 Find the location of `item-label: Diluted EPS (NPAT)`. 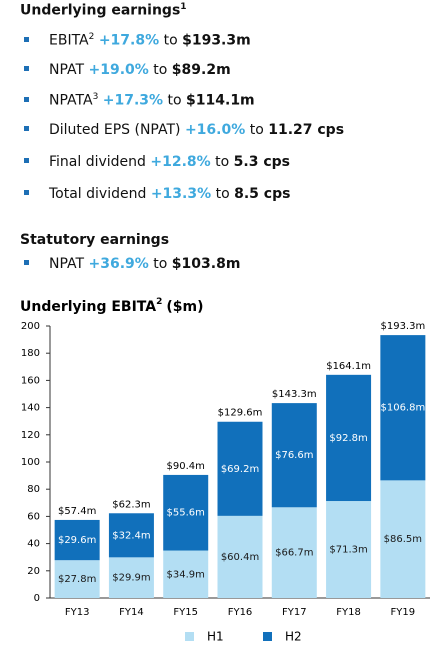

item-label: Diluted EPS (NPAT) is located at coordinates (115, 130).